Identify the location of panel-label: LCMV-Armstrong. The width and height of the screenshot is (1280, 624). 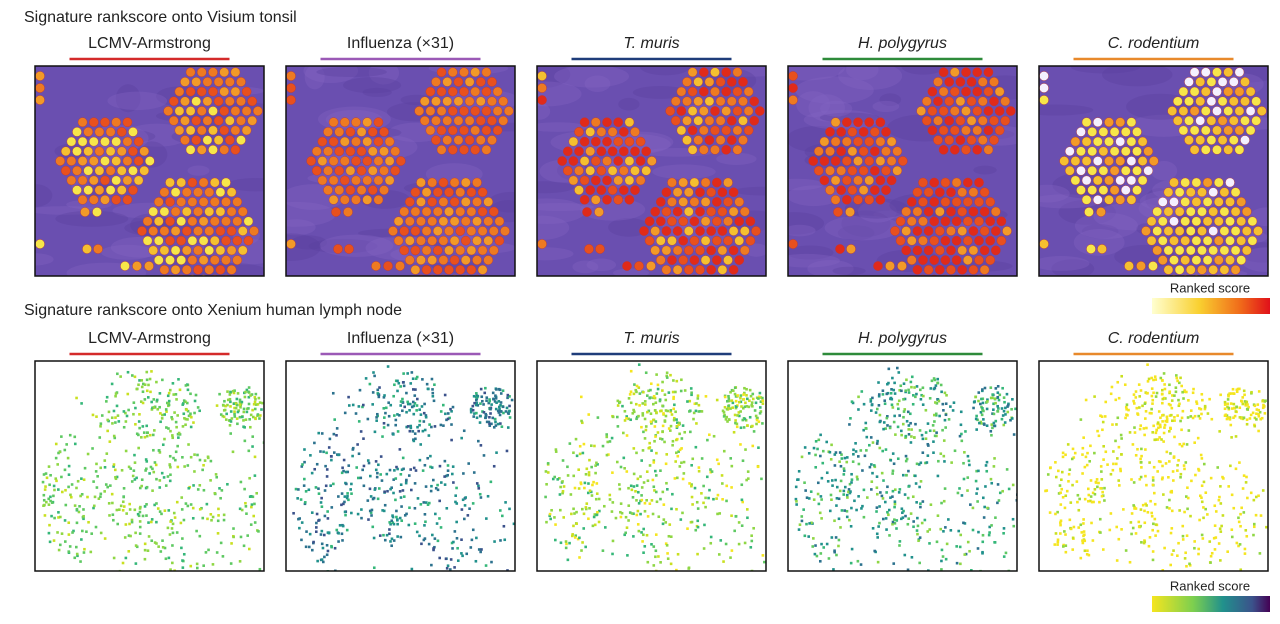
(149, 338).